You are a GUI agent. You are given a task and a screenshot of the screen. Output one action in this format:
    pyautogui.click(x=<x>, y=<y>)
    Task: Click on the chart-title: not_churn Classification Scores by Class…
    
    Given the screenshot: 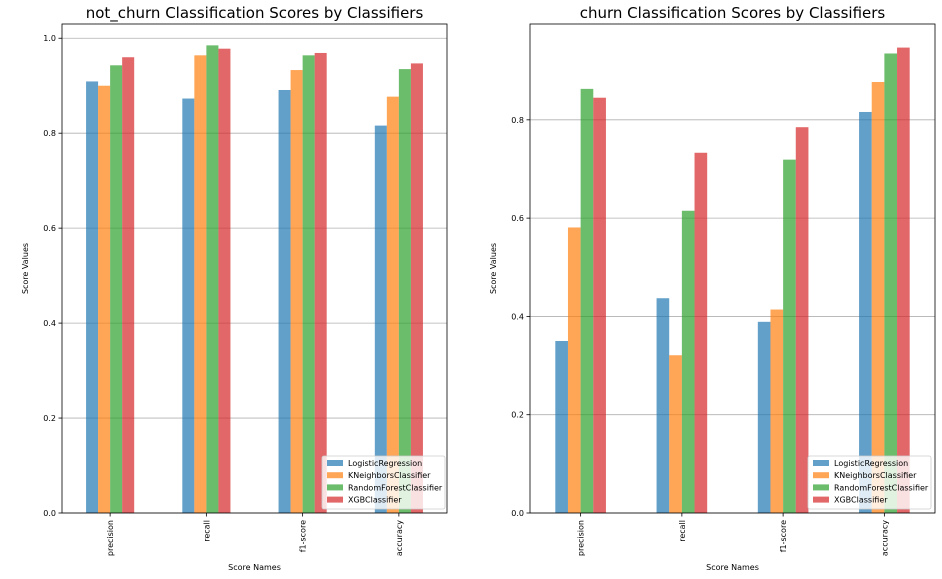 What is the action you would take?
    pyautogui.click(x=255, y=13)
    